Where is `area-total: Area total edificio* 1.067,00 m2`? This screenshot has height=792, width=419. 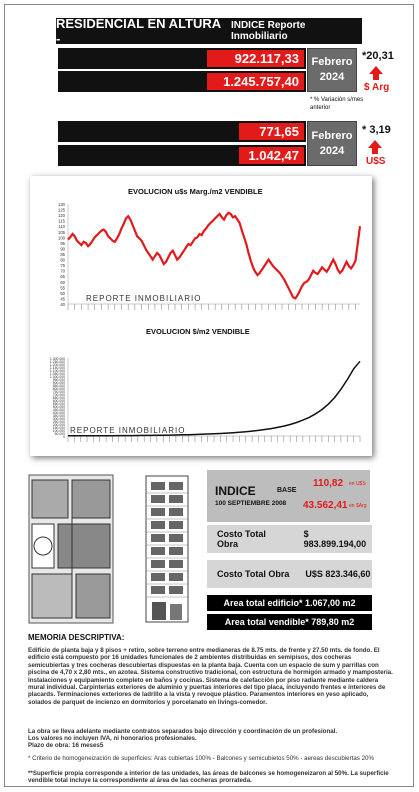 area-total: Area total edificio* 1.067,00 m2 is located at coordinates (289, 603).